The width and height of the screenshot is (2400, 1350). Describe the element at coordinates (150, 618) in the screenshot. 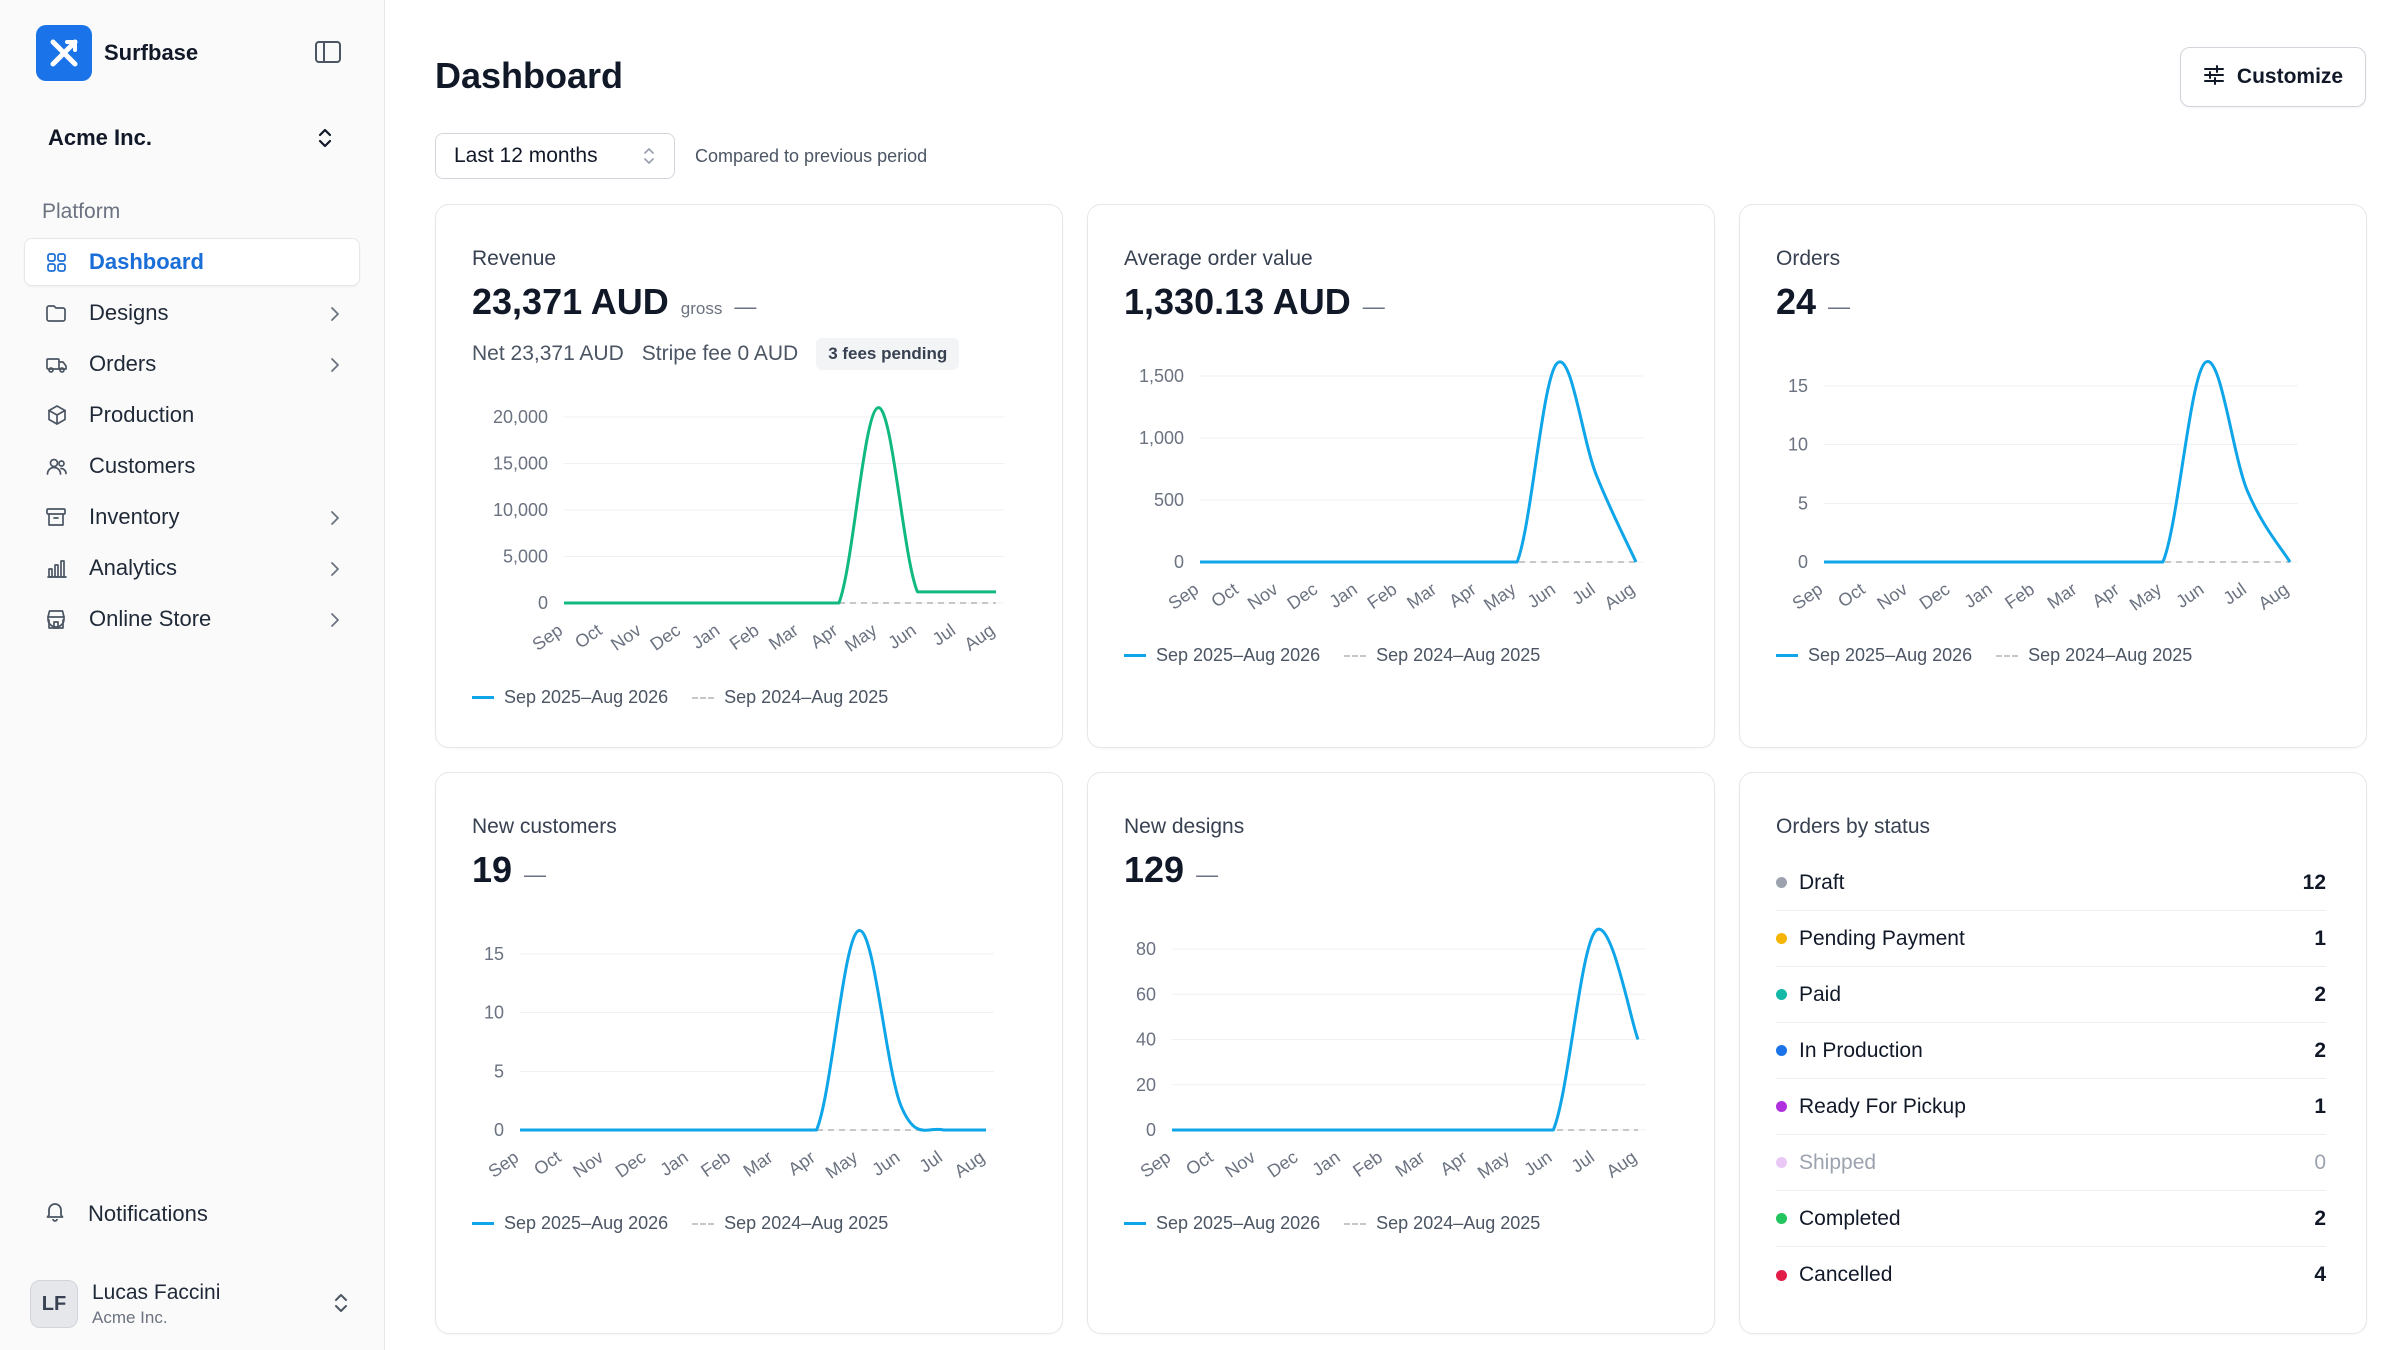

I see `sidebar-item-label: Online Store` at that location.